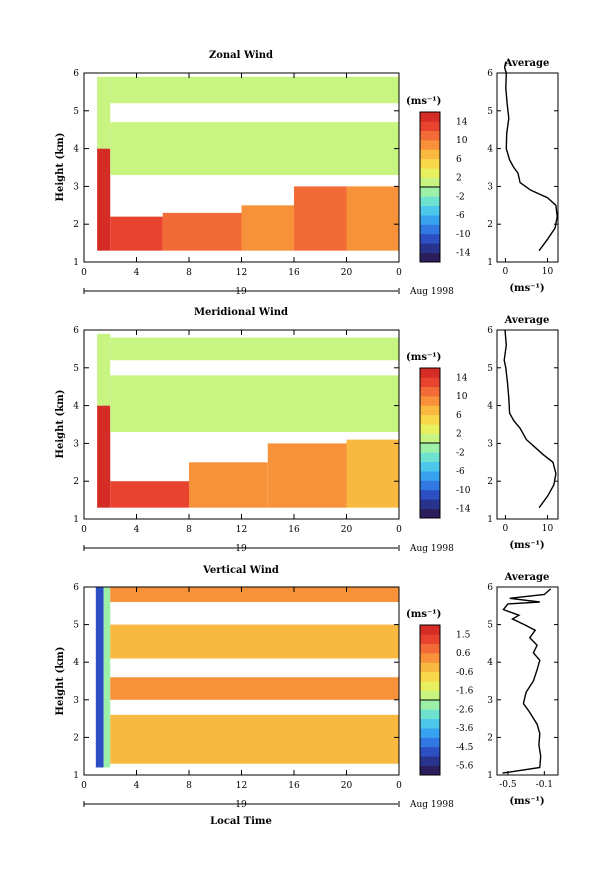 The image size is (610, 873). I want to click on x-tick-label: 20, so click(347, 786).